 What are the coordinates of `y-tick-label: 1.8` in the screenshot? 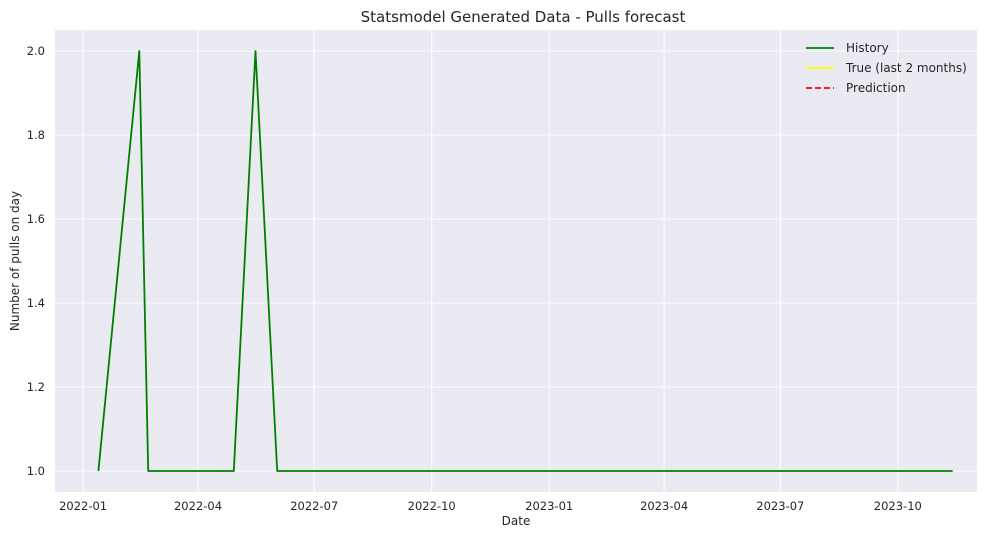 It's located at (36, 135).